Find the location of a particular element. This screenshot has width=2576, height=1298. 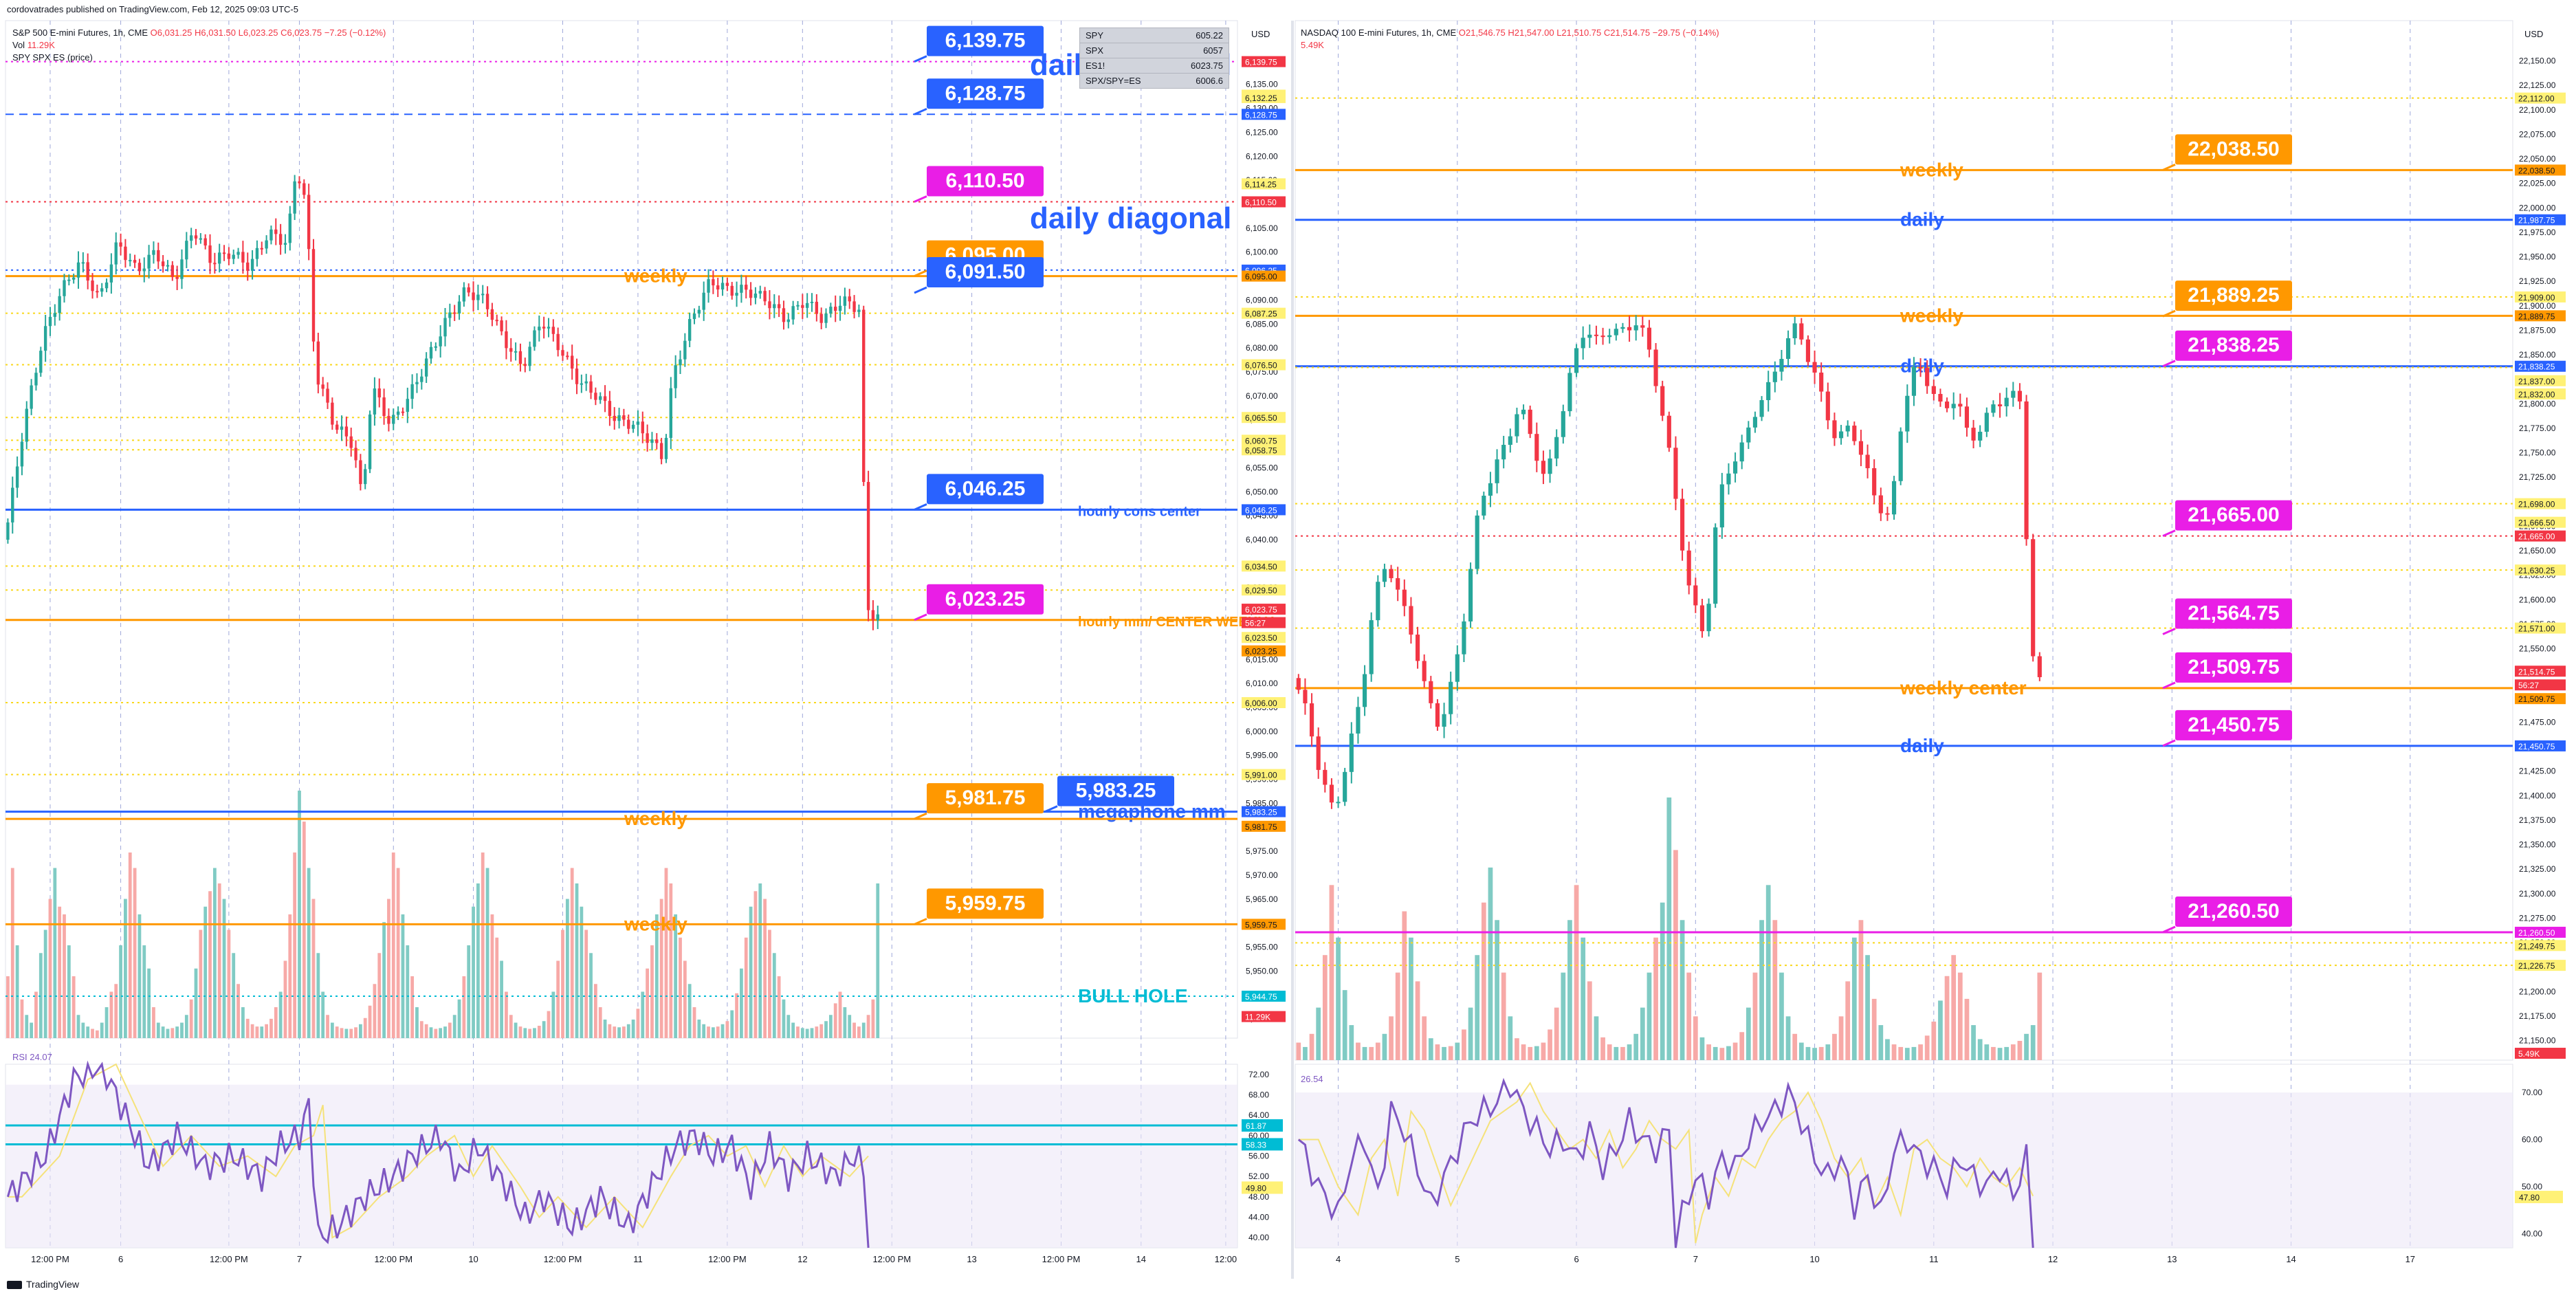

y-tick-label: 21,475.00 is located at coordinates (2537, 722).